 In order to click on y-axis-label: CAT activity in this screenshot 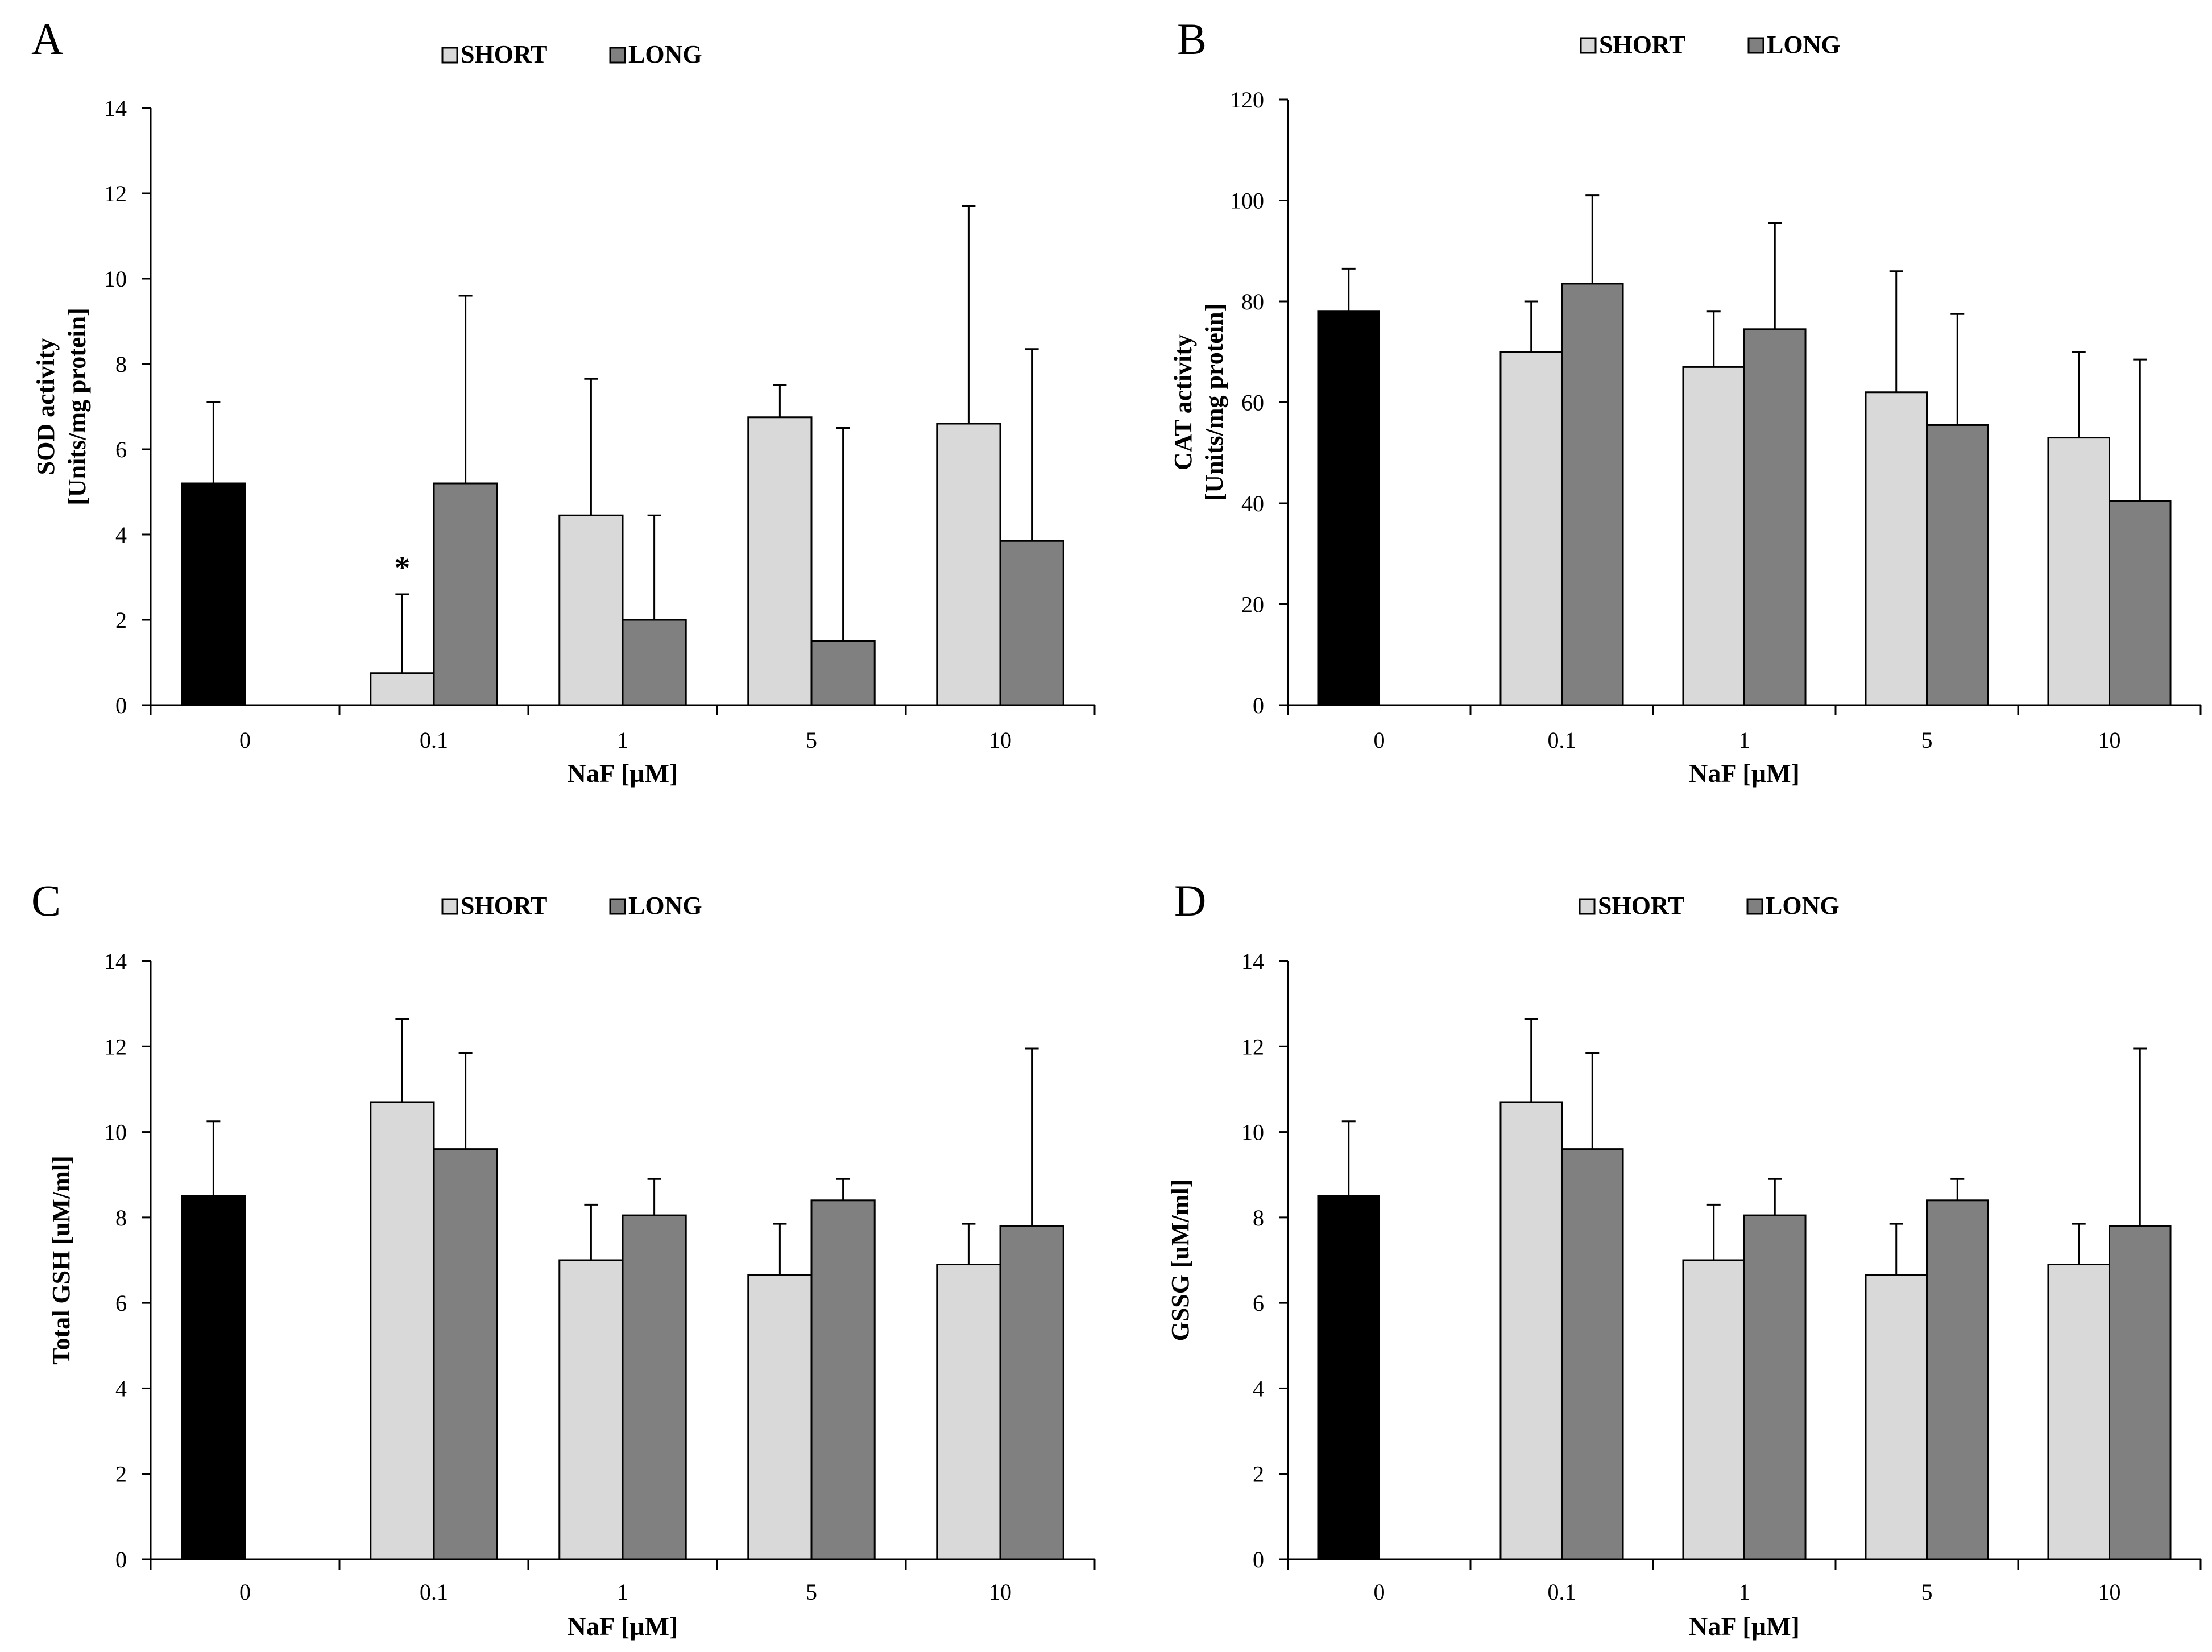, I will do `click(1183, 402)`.